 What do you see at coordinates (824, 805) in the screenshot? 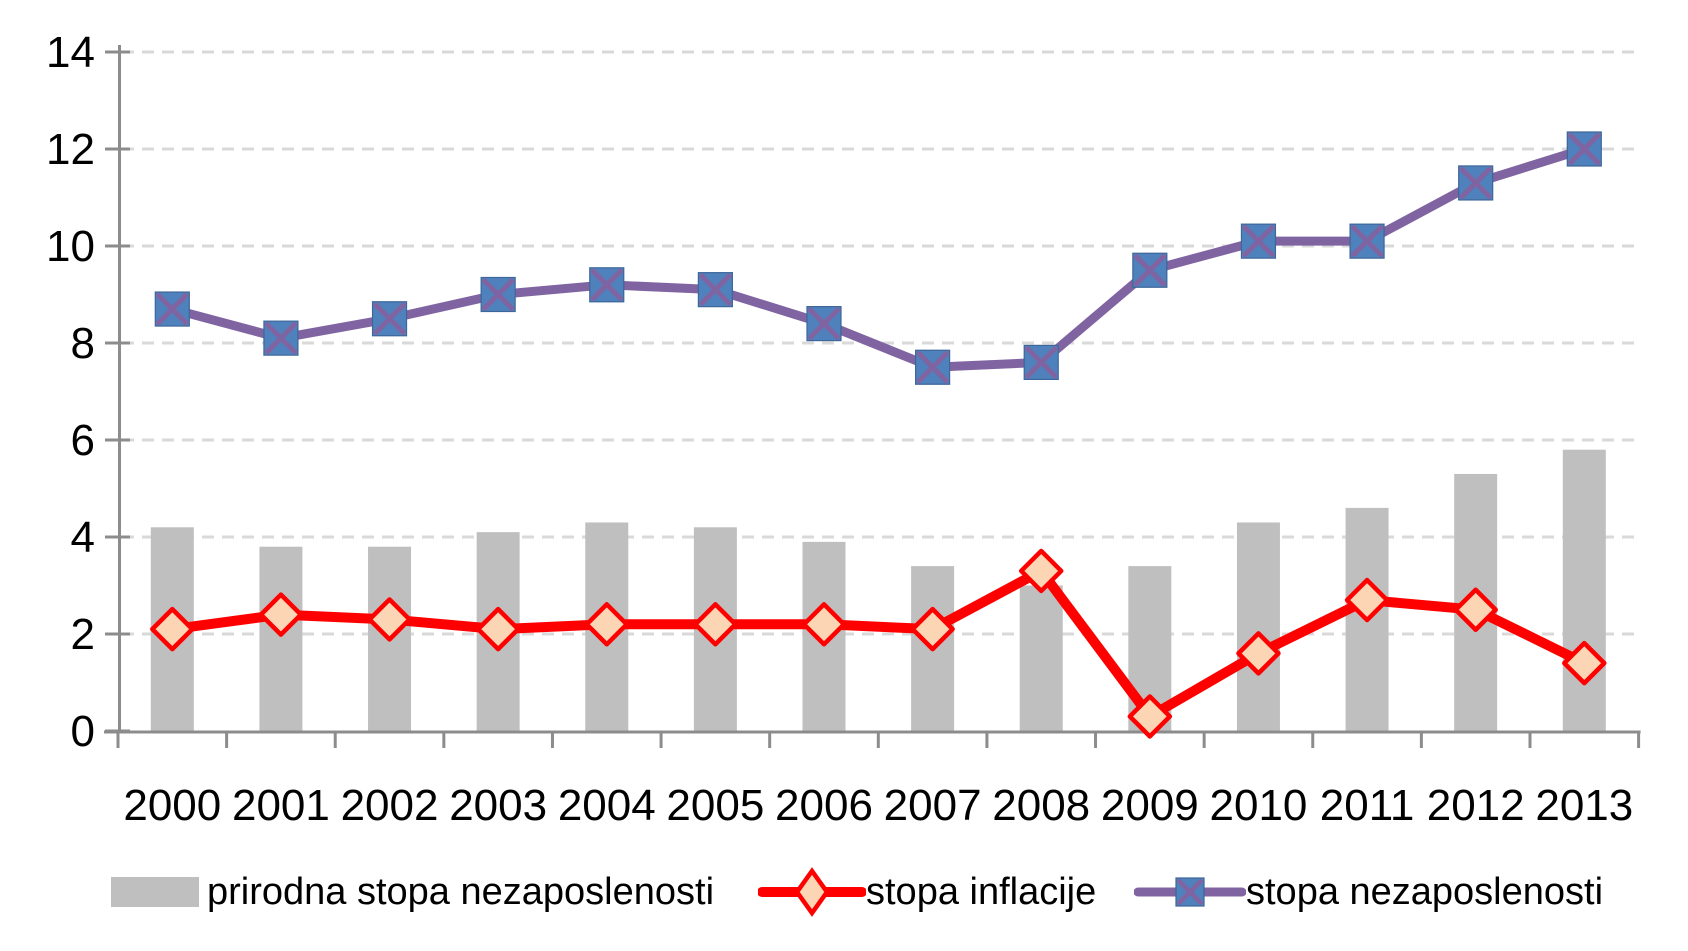
I see `x-tick-label: 2006` at bounding box center [824, 805].